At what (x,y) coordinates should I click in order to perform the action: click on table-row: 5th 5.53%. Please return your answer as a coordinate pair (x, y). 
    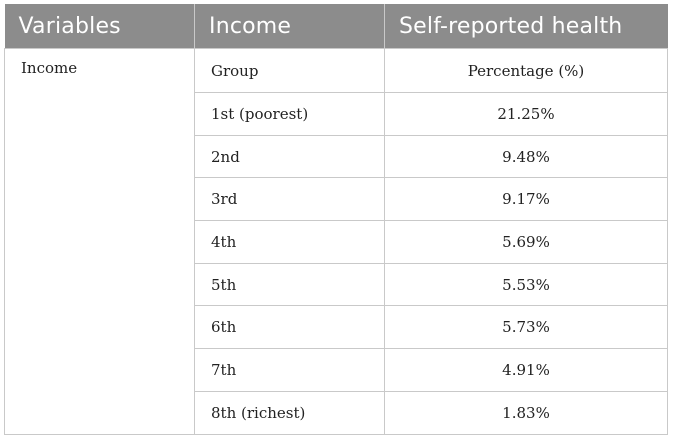
    Looking at the image, I should click on (336, 284).